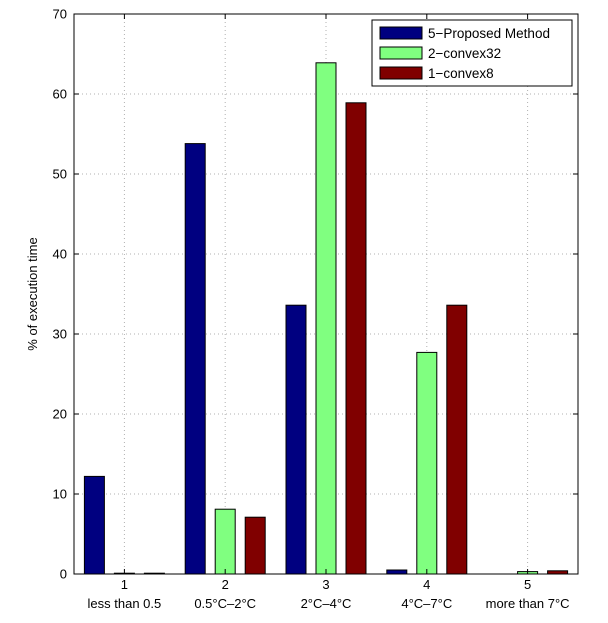 The height and width of the screenshot is (623, 608). I want to click on legend-label: 5−Proposed Method, so click(489, 33).